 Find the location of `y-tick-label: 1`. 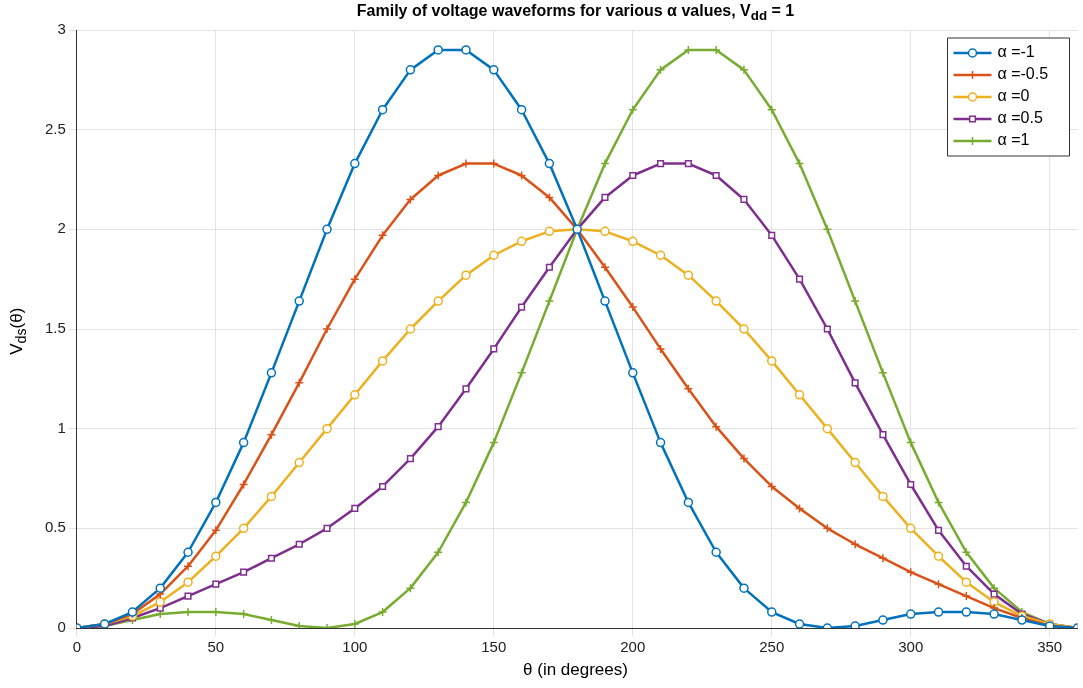

y-tick-label: 1 is located at coordinates (61, 427).